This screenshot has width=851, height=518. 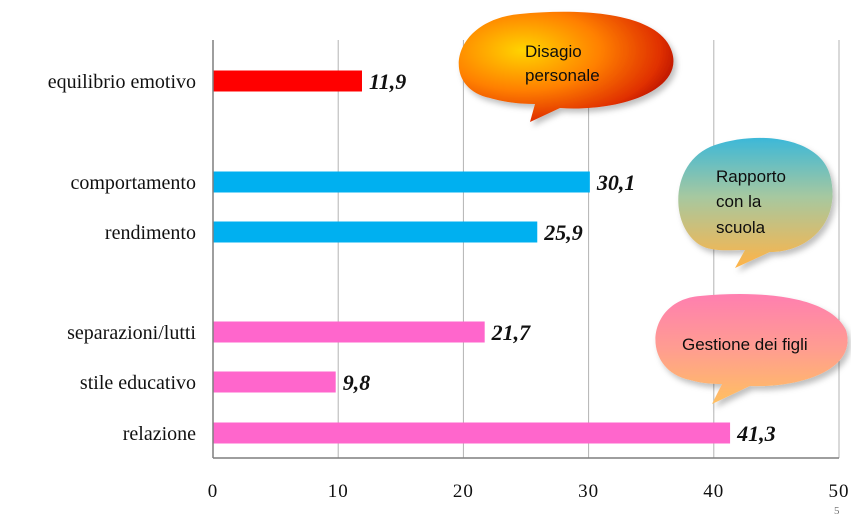 I want to click on x-tick-label: 40, so click(x=713, y=491).